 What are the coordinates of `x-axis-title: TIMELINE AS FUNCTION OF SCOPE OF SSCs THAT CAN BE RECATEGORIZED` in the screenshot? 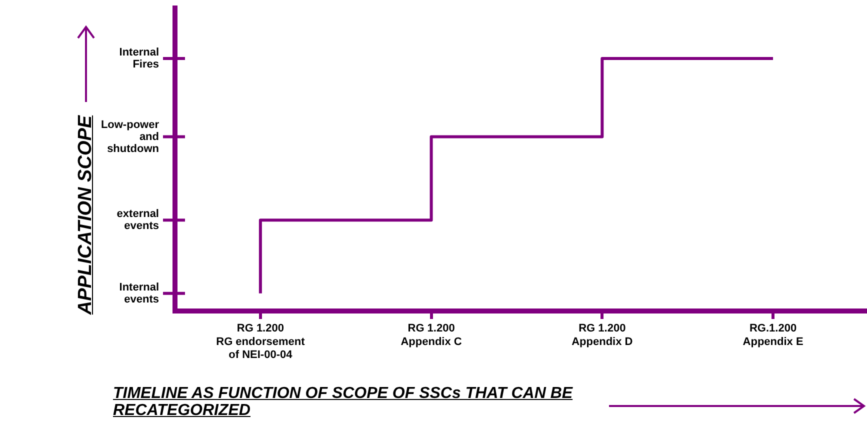 It's located at (343, 402).